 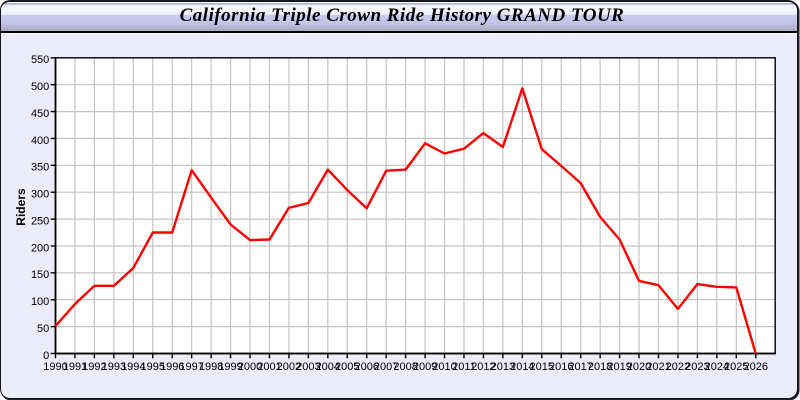 What do you see at coordinates (600, 367) in the screenshot?
I see `svg-text: 2018` at bounding box center [600, 367].